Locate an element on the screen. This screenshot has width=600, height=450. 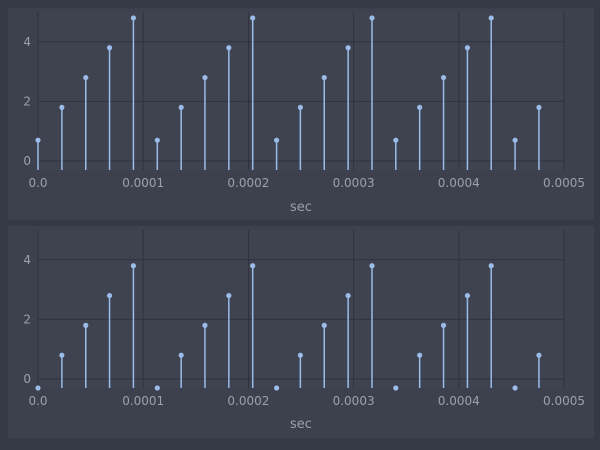
x-tick-labels-2: 0.0 0.0001 0.0002 0.0003 0.0004 0.0005 is located at coordinates (306, 401).